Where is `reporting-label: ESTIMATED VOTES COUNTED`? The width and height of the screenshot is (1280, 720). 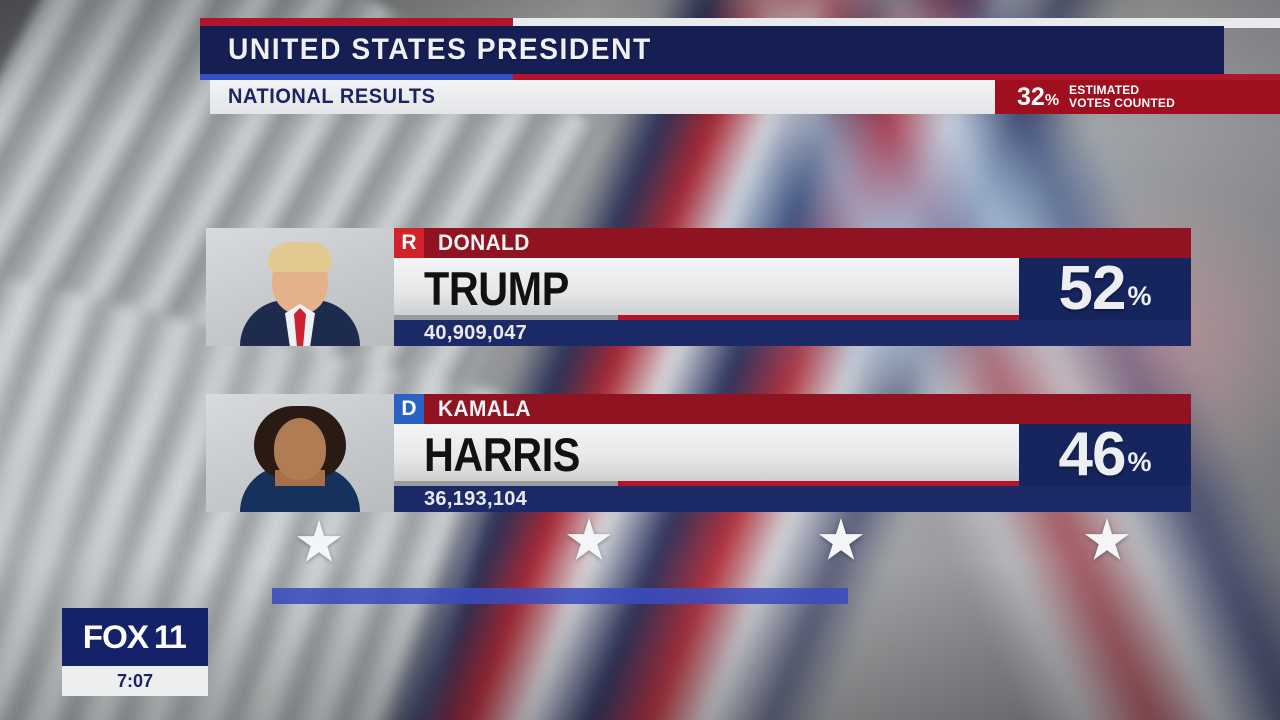
reporting-label: ESTIMATED VOTES COUNTED is located at coordinates (1122, 97).